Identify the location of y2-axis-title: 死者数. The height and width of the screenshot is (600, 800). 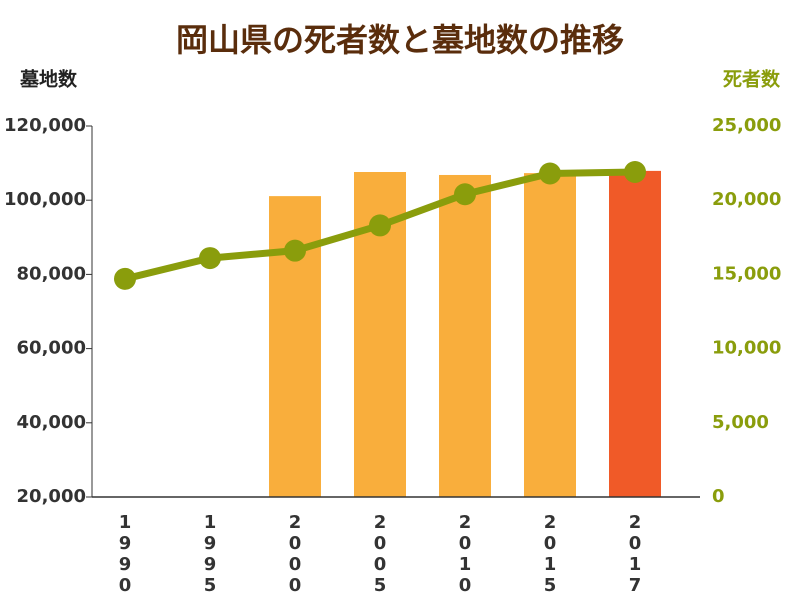
(752, 79).